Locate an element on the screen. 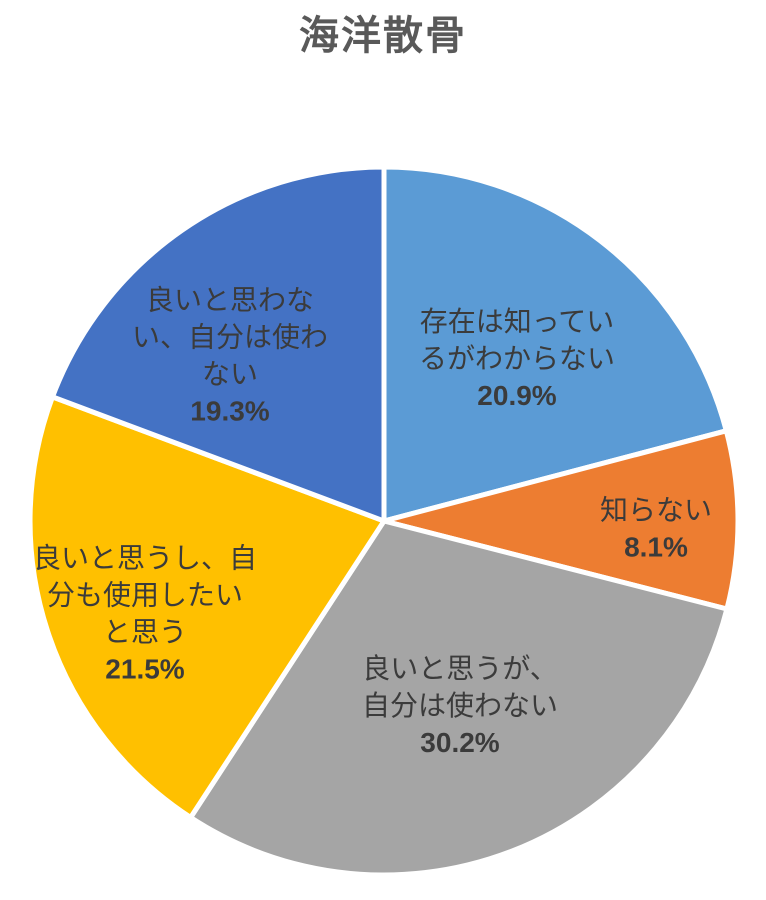  pie-slice-label-4: 良いと思うし、自分も使用したいと思う 21.5% is located at coordinates (145, 614).